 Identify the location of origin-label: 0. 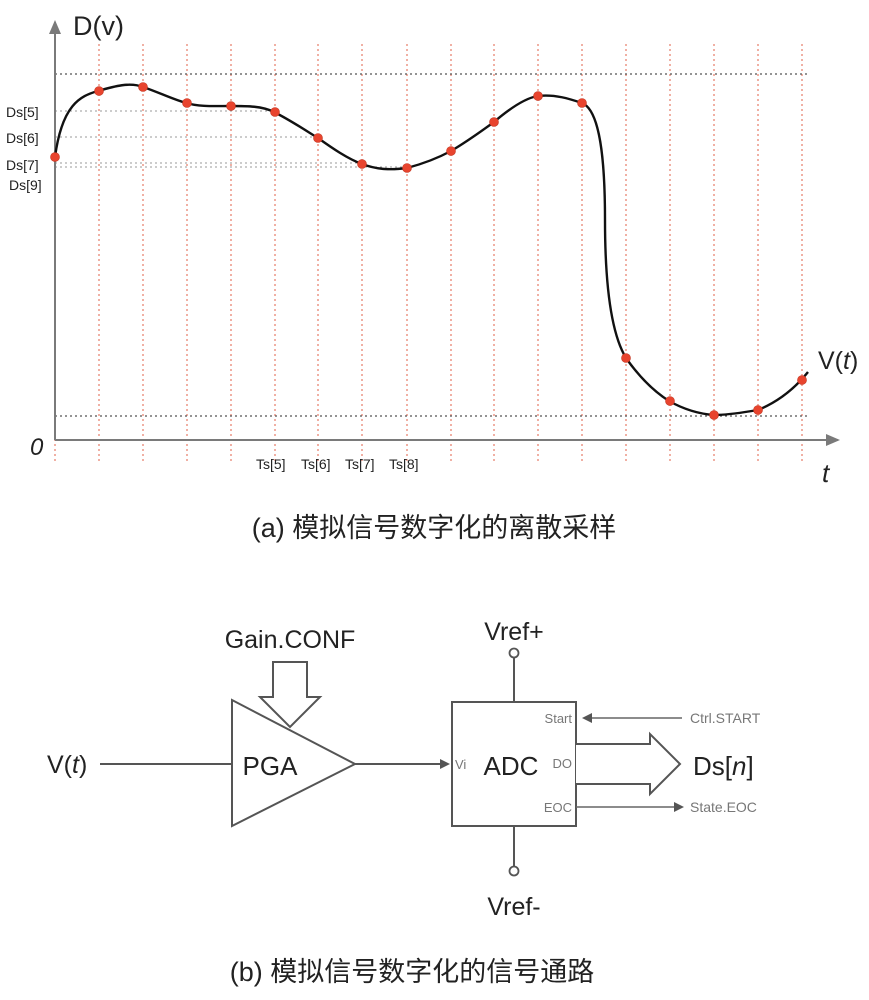
(37, 447).